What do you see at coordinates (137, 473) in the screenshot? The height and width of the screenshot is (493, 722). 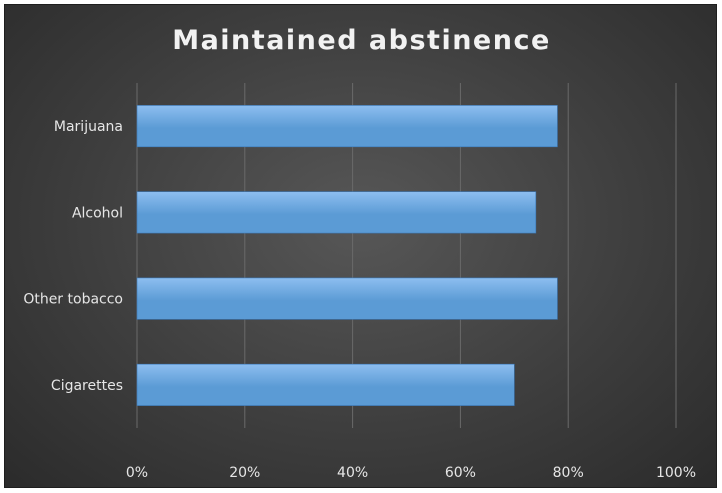 I see `x-tick-label: 0%` at bounding box center [137, 473].